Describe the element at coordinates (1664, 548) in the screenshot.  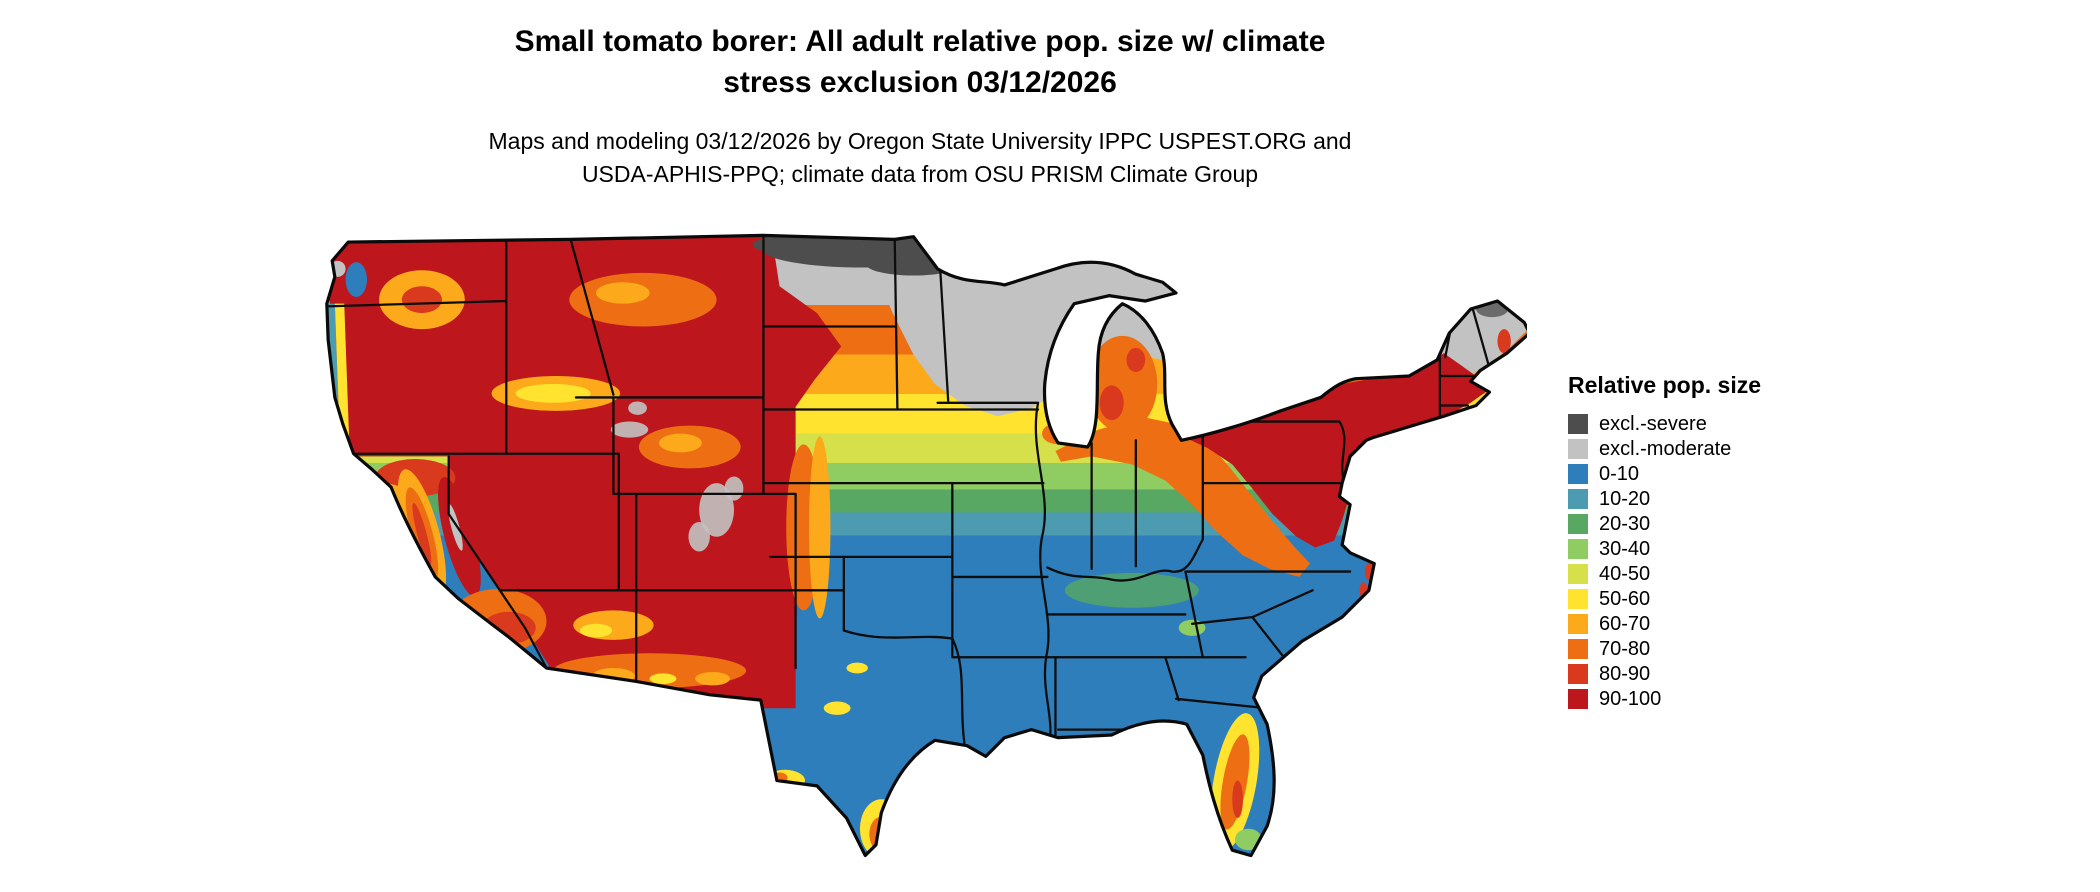
I see `legend-row: 30-40` at that location.